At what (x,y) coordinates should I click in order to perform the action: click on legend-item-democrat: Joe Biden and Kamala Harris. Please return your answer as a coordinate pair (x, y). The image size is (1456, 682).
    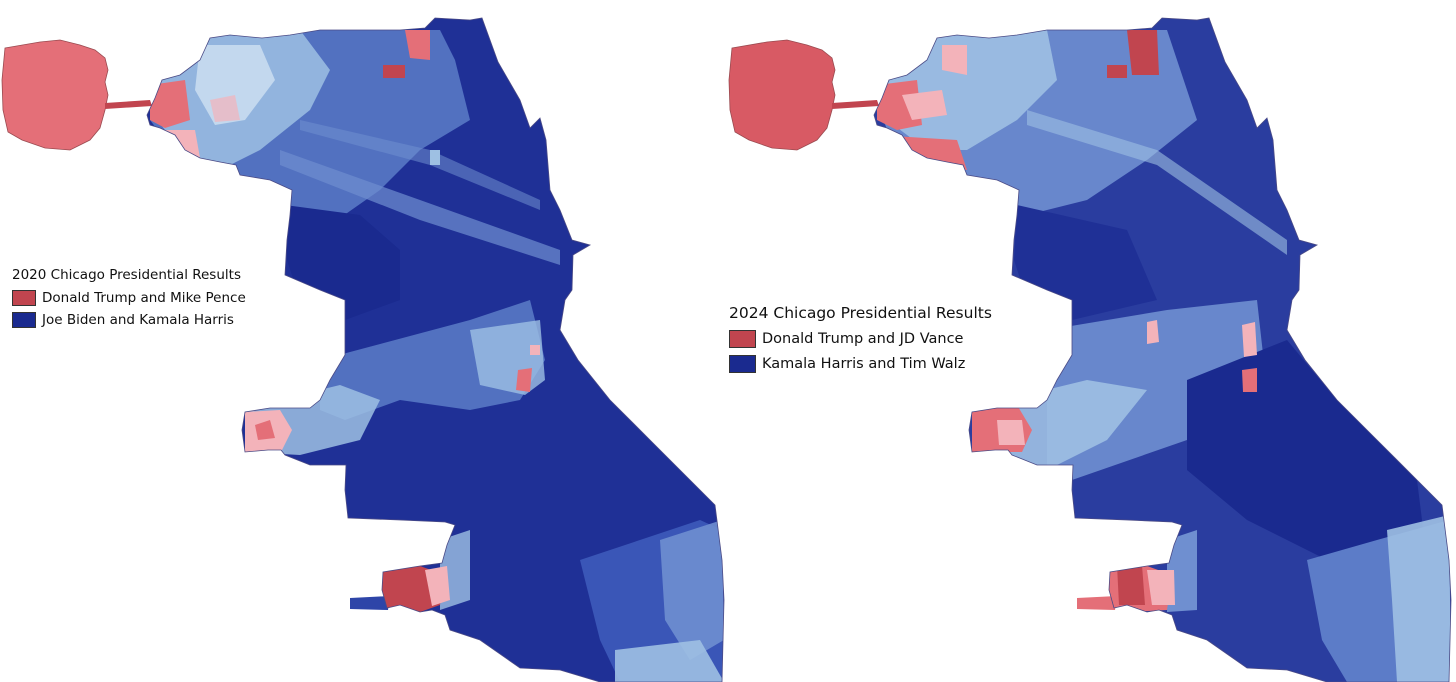
    Looking at the image, I should click on (129, 320).